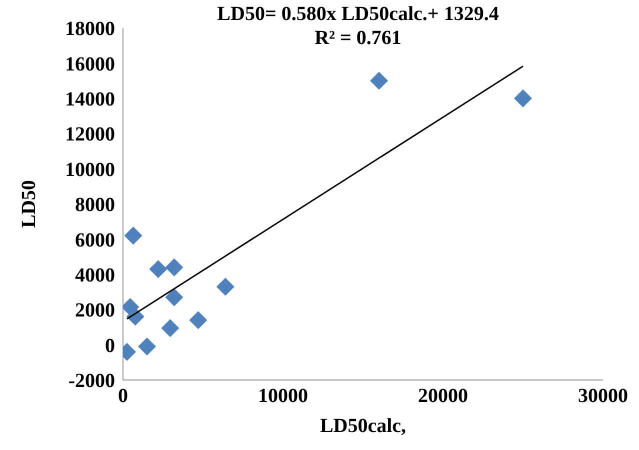  I want to click on annotation: R² = 0.761, so click(358, 38).